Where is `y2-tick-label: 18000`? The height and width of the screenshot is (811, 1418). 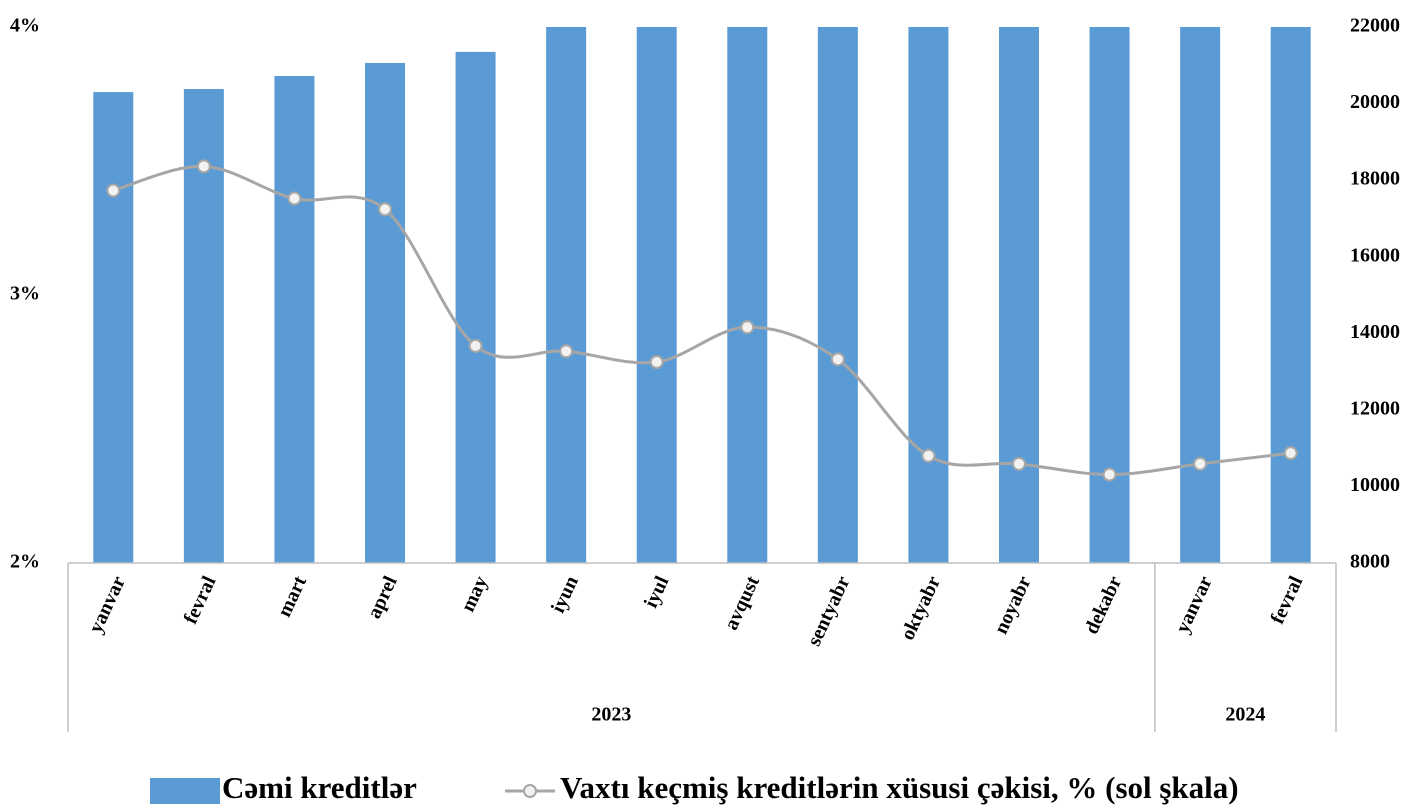
y2-tick-label: 18000 is located at coordinates (1375, 179).